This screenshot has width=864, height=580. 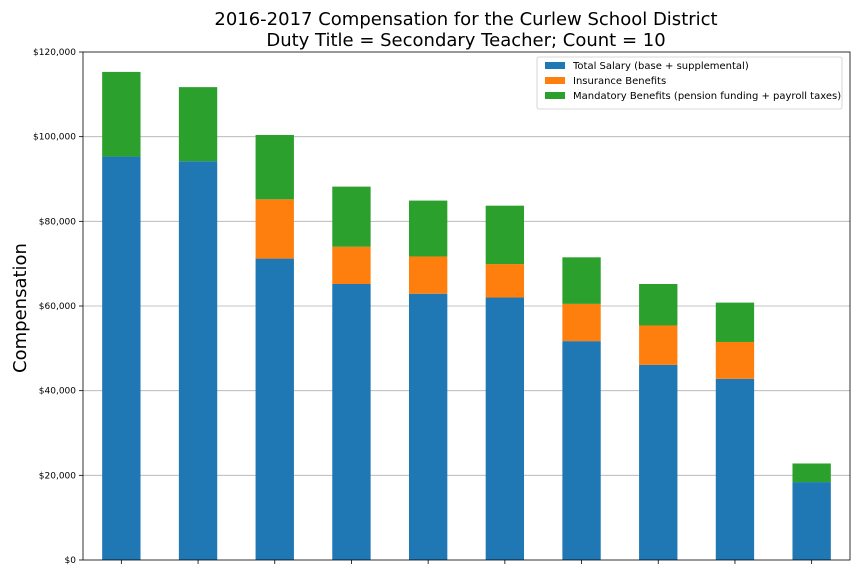 I want to click on y-tick-label: $0, so click(x=71, y=561).